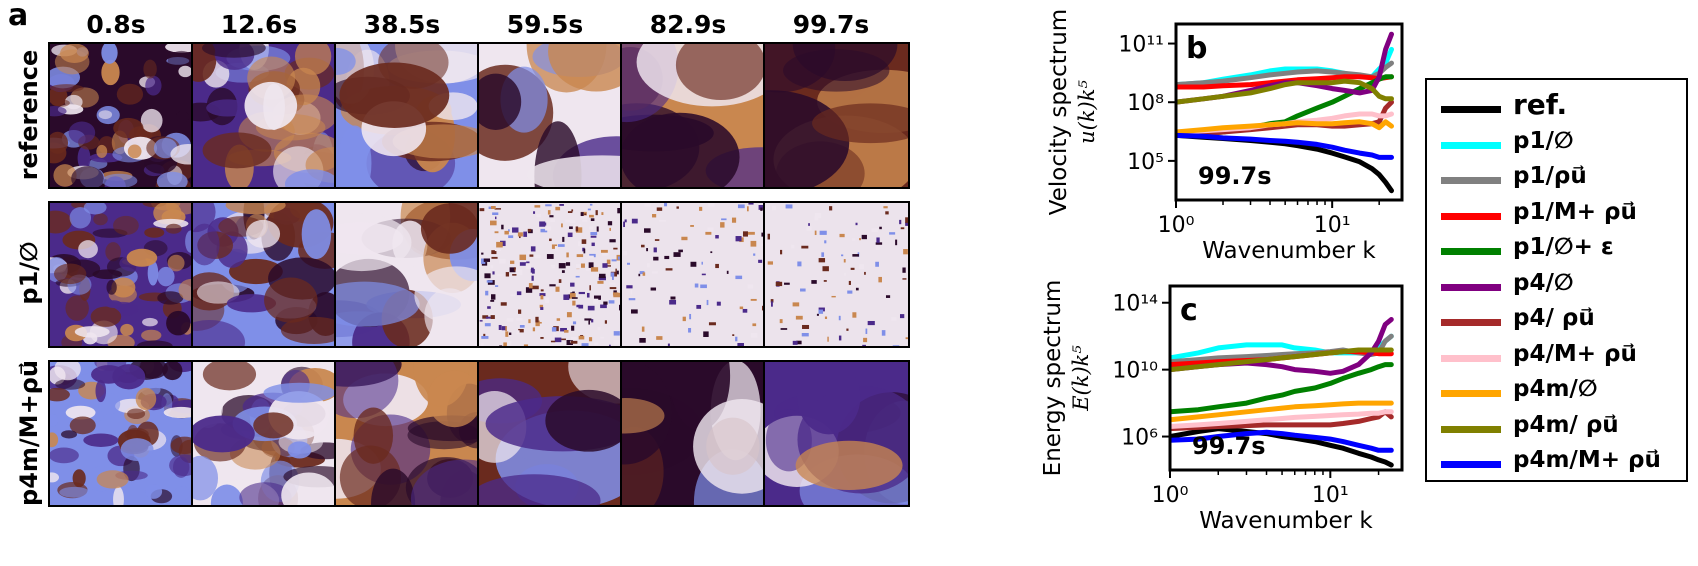  Describe the element at coordinates (1081, 378) in the screenshot. I see `y-axis-math-label: E(k)k⁵` at that location.